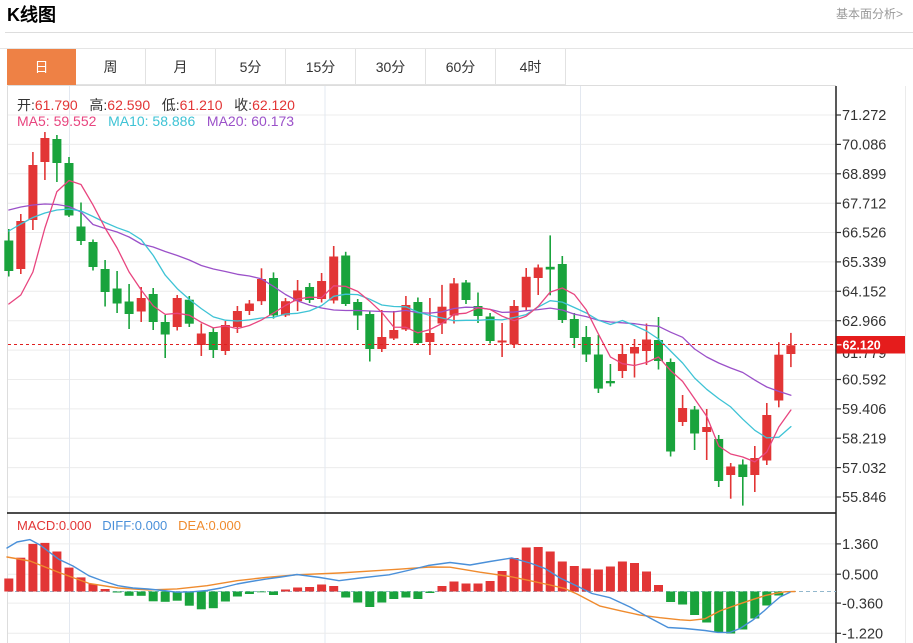 The image size is (913, 643). Describe the element at coordinates (862, 604) in the screenshot. I see `svg-text: -0.360` at that location.